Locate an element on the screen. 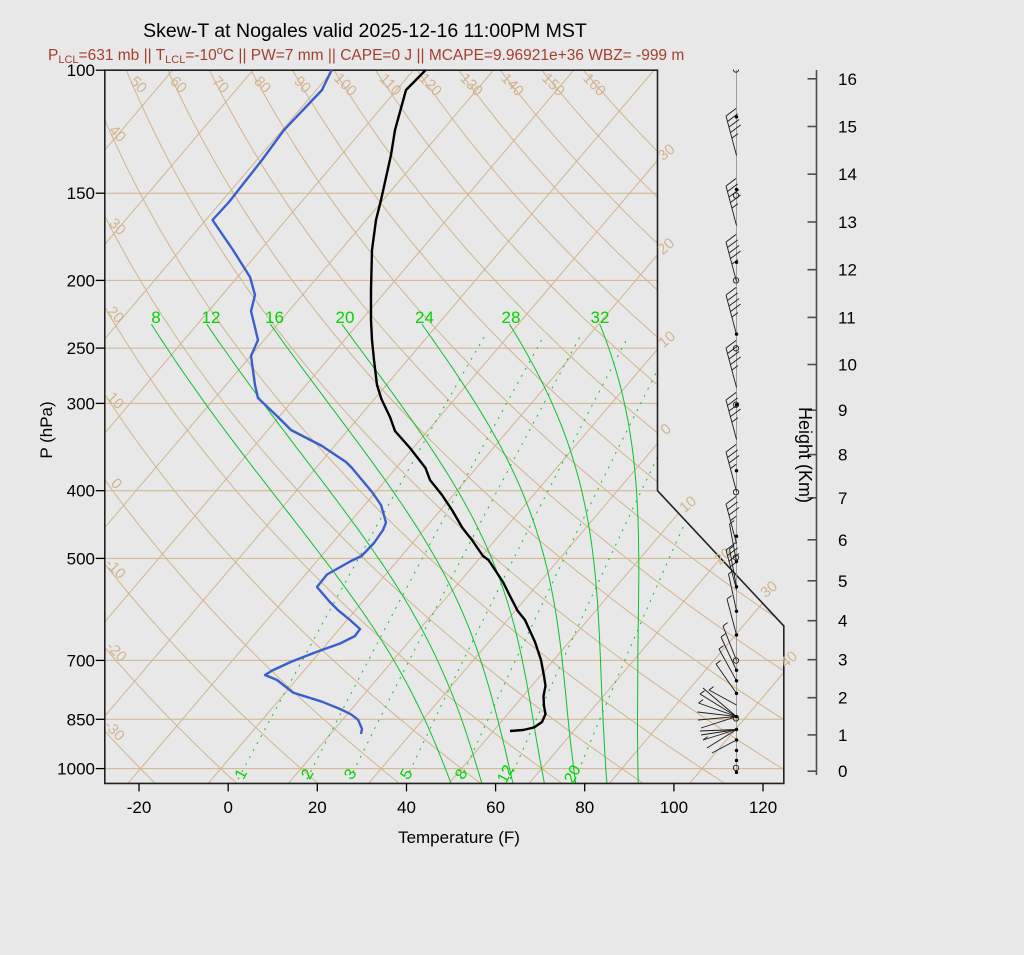  svg-text: 60 is located at coordinates (495, 807).